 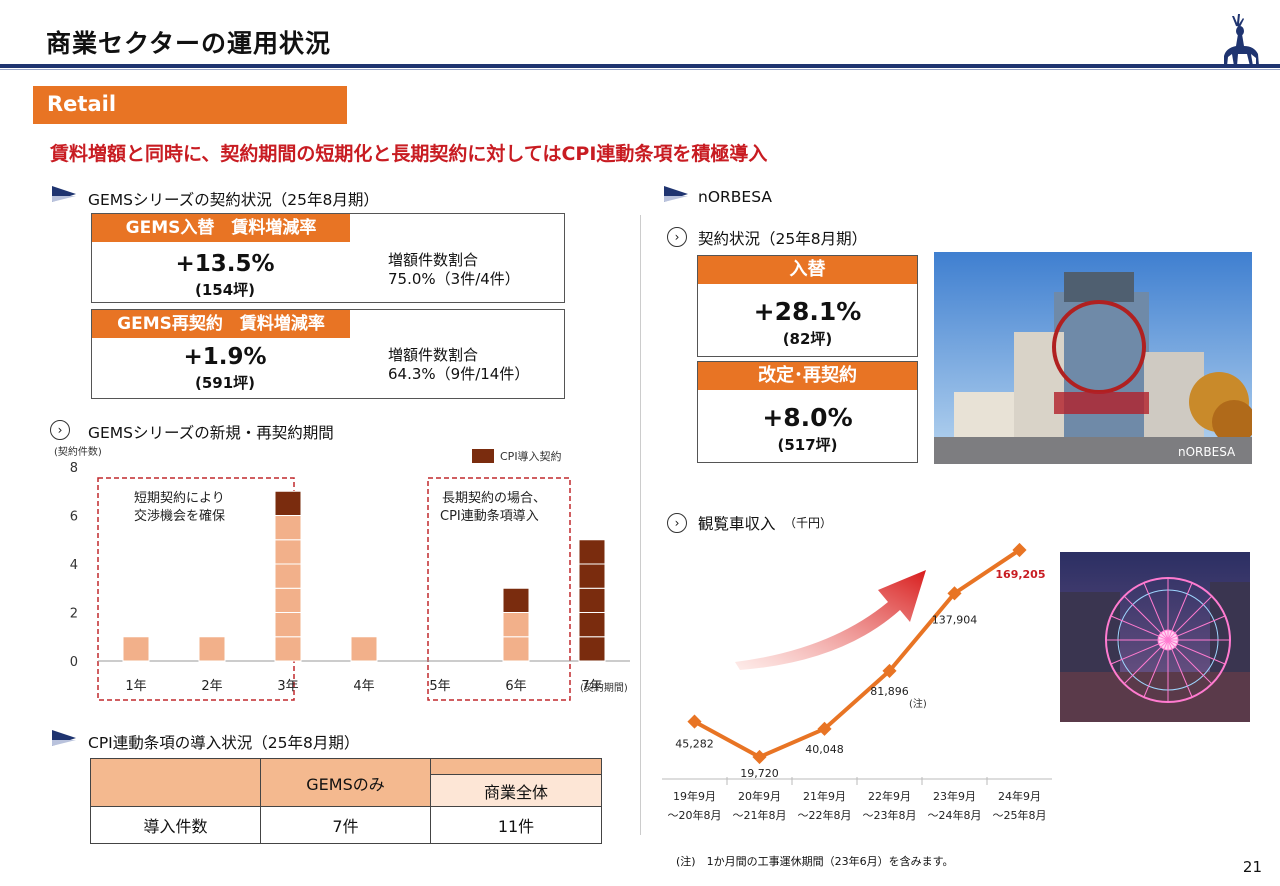 What do you see at coordinates (955, 815) in the screenshot?
I see `x-category-label: ～24年8月` at bounding box center [955, 815].